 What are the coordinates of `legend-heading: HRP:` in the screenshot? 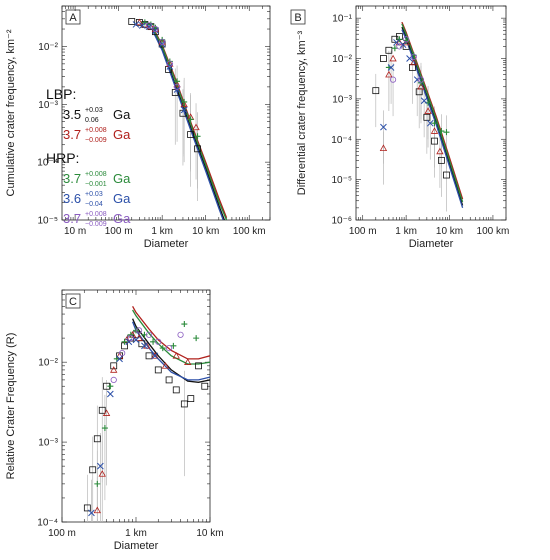 It's located at (62, 158).